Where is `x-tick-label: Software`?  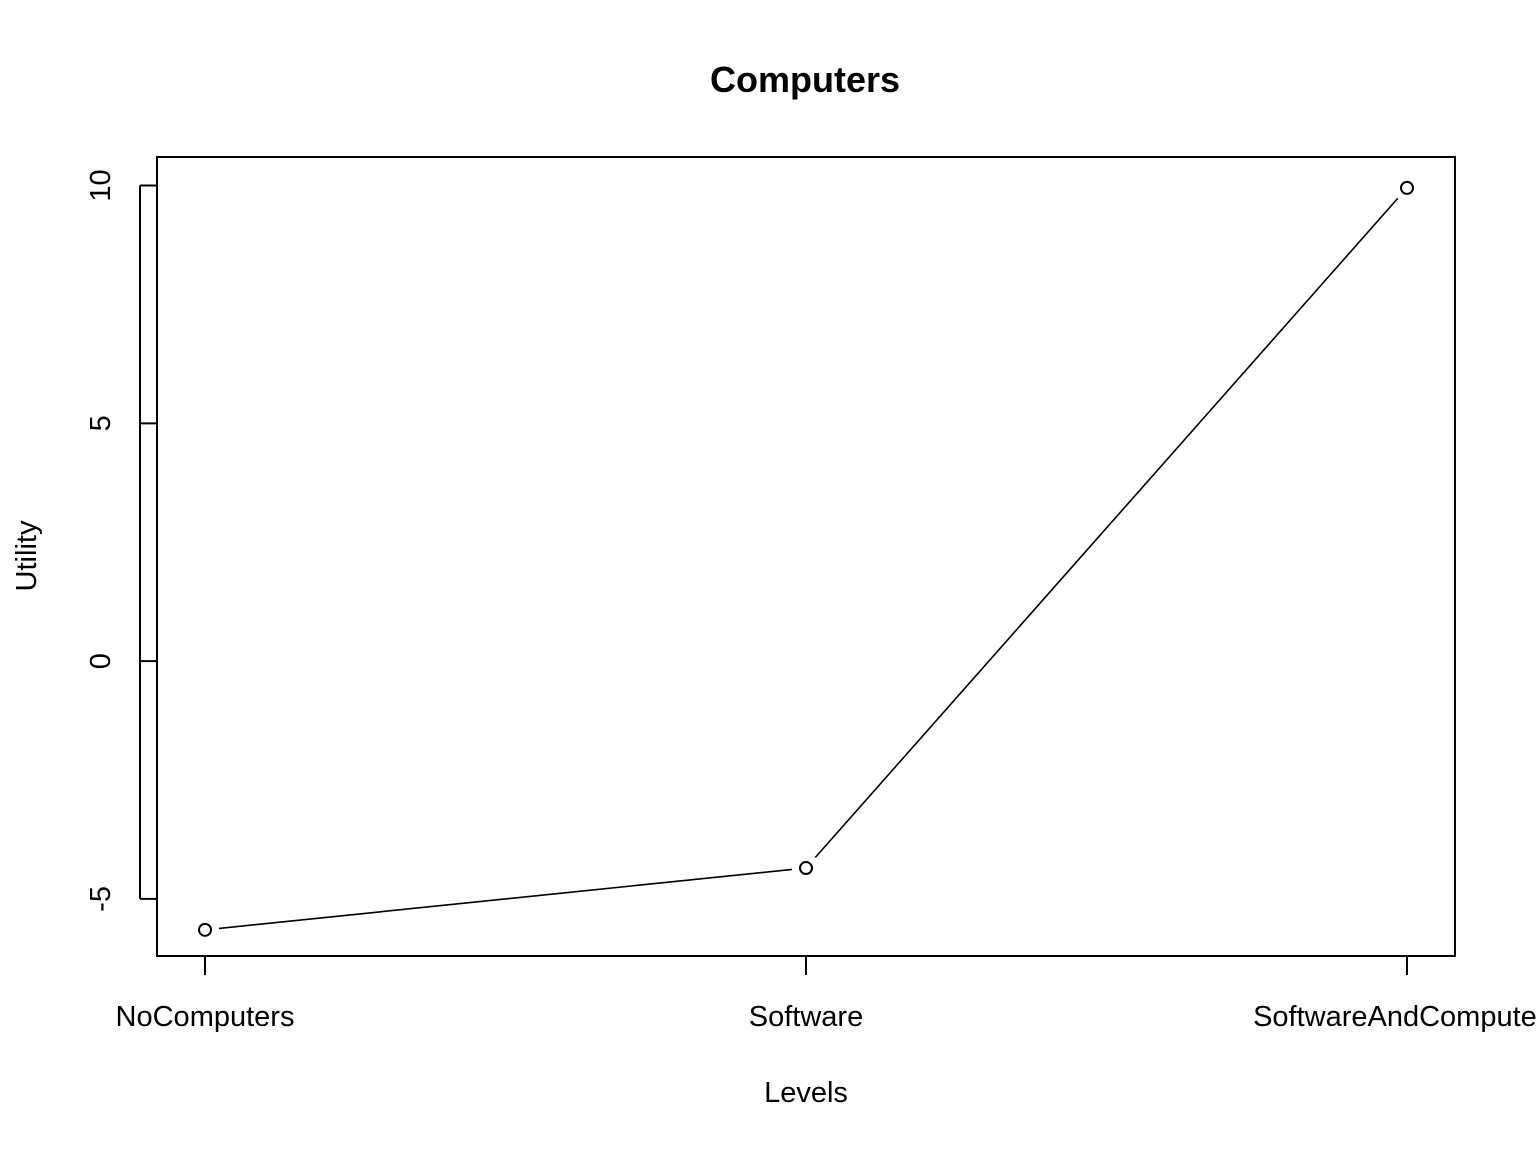 x-tick-label: Software is located at coordinates (806, 1017).